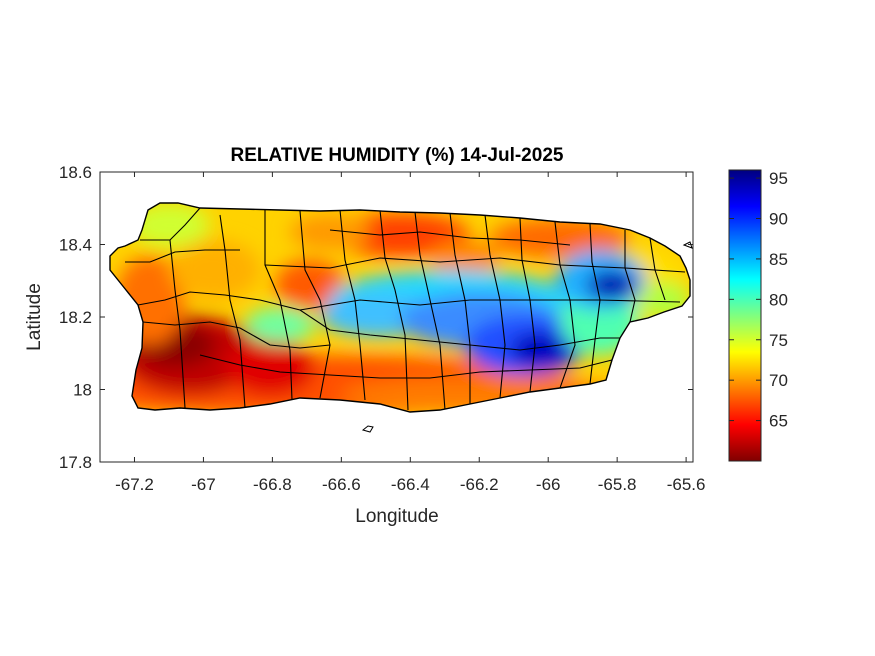 The height and width of the screenshot is (656, 875). What do you see at coordinates (75, 462) in the screenshot?
I see `y-tick-label: 17.8` at bounding box center [75, 462].